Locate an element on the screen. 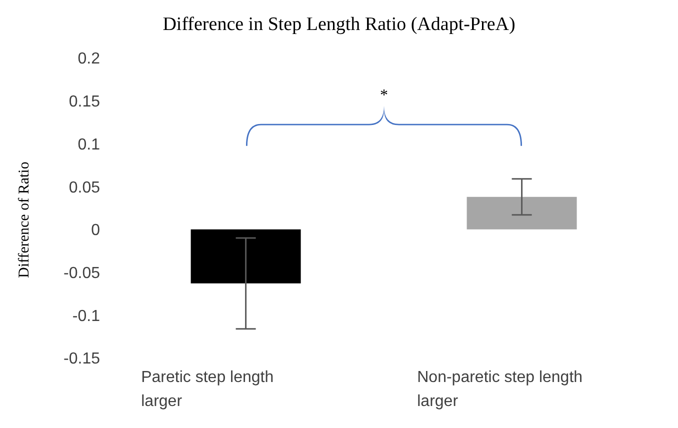 Image resolution: width=678 pixels, height=428 pixels. x-tick-label: Non-paretic step length larger is located at coordinates (500, 389).